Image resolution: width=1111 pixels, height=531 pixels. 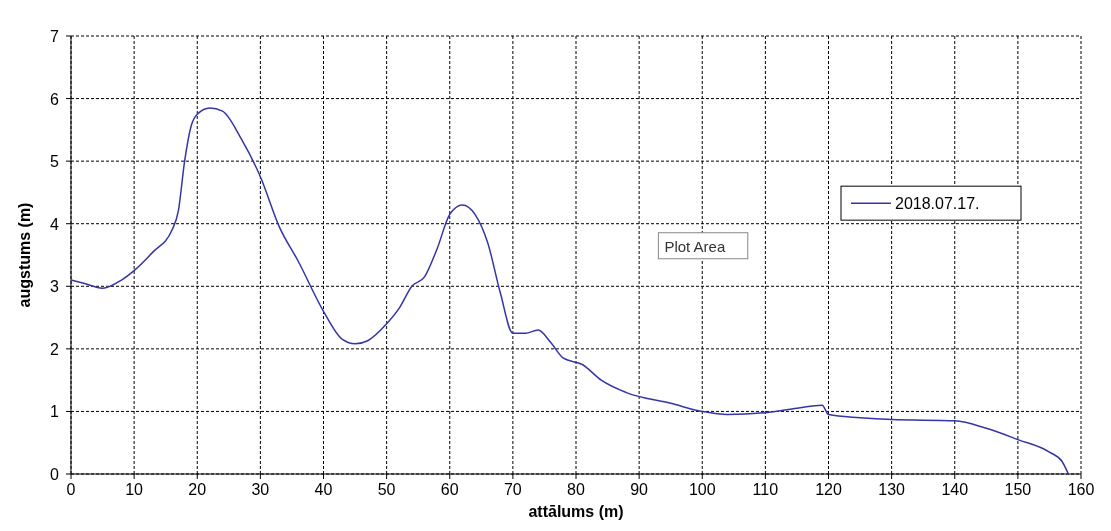 I want to click on x-tick-label: 130, so click(x=892, y=489).